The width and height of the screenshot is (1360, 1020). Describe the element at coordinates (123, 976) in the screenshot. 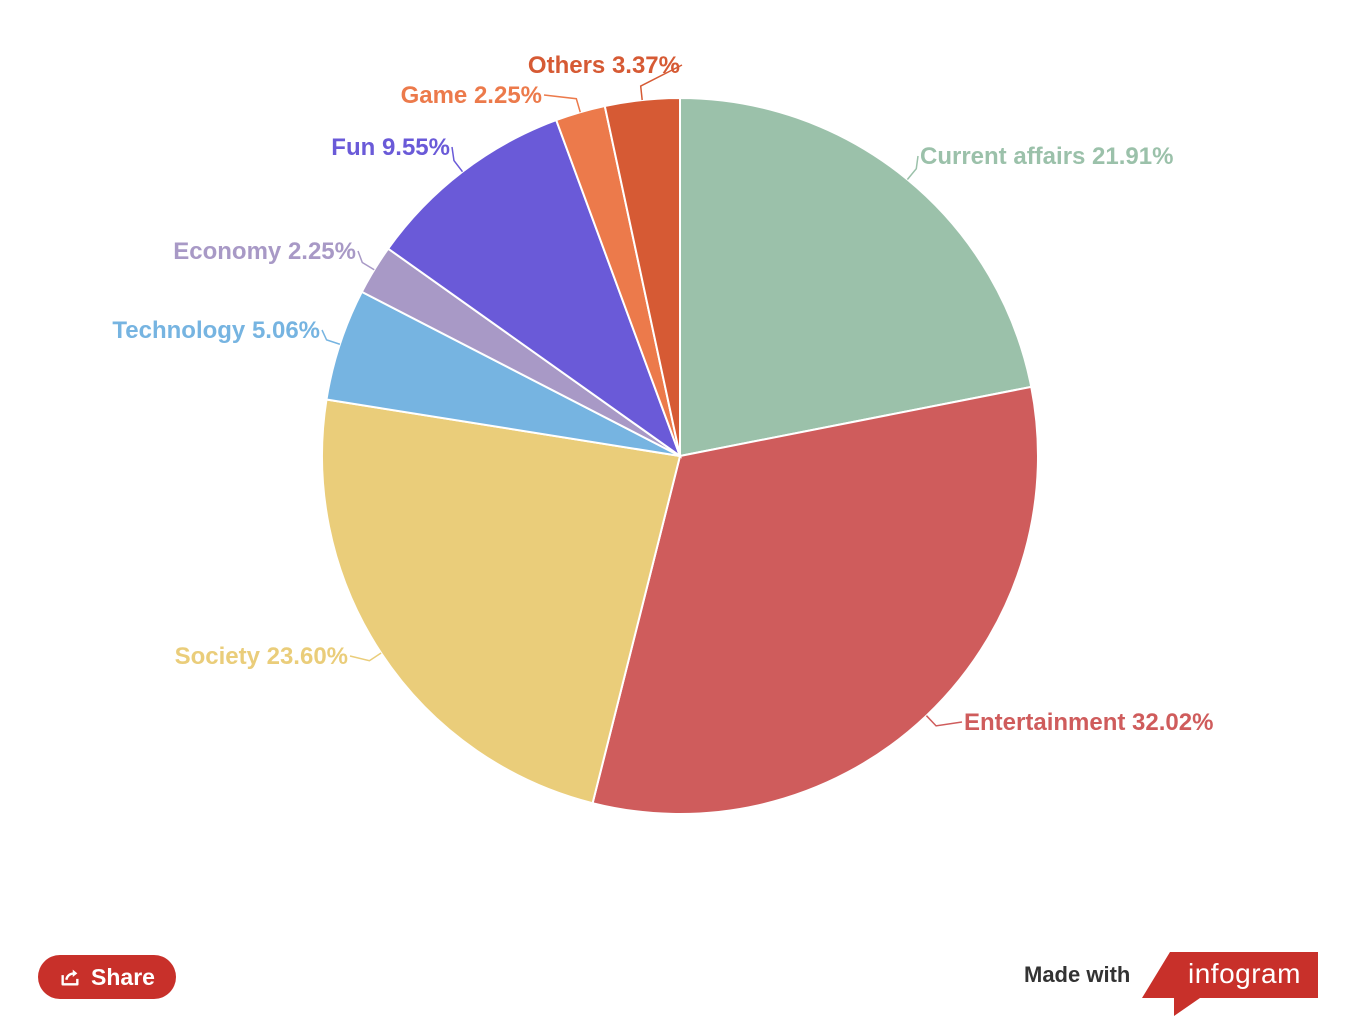

I see `share-label: Share` at that location.